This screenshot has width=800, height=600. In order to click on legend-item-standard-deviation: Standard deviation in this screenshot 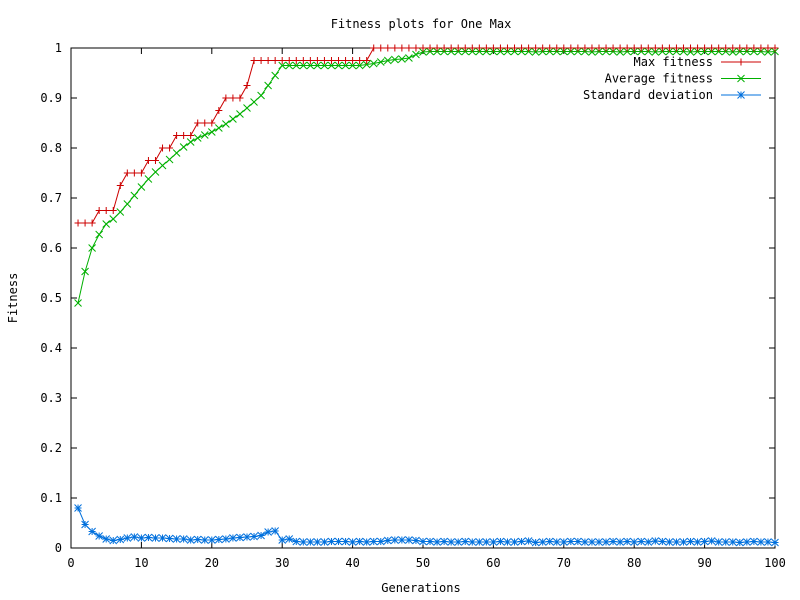, I will do `click(672, 95)`.